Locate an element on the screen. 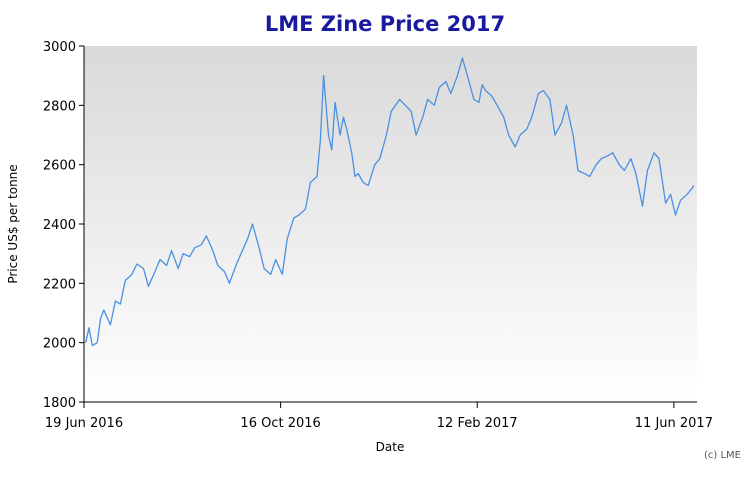  copyright-credit: (c) LME is located at coordinates (722, 455).